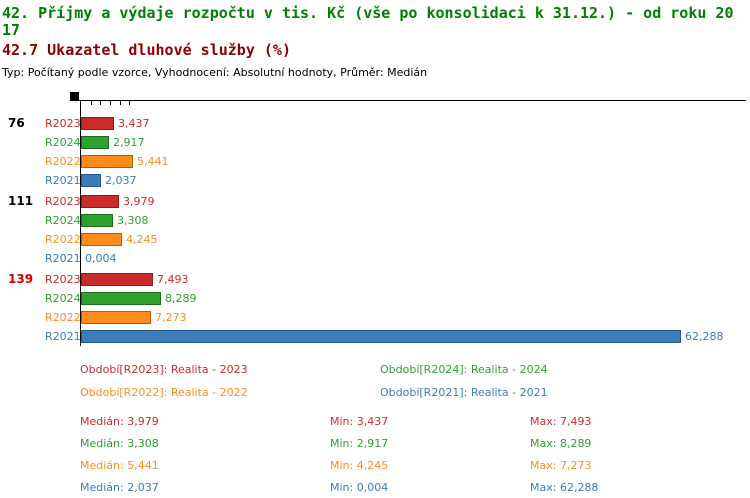 The image size is (750, 498). What do you see at coordinates (119, 421) in the screenshot?
I see `stat-median-R2023: Medián: 3,979` at bounding box center [119, 421].